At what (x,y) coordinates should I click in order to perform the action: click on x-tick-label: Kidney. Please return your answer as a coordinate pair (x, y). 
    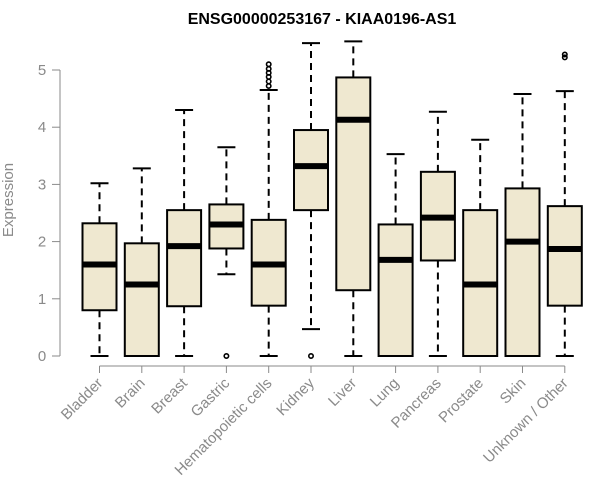
    Looking at the image, I should click on (295, 396).